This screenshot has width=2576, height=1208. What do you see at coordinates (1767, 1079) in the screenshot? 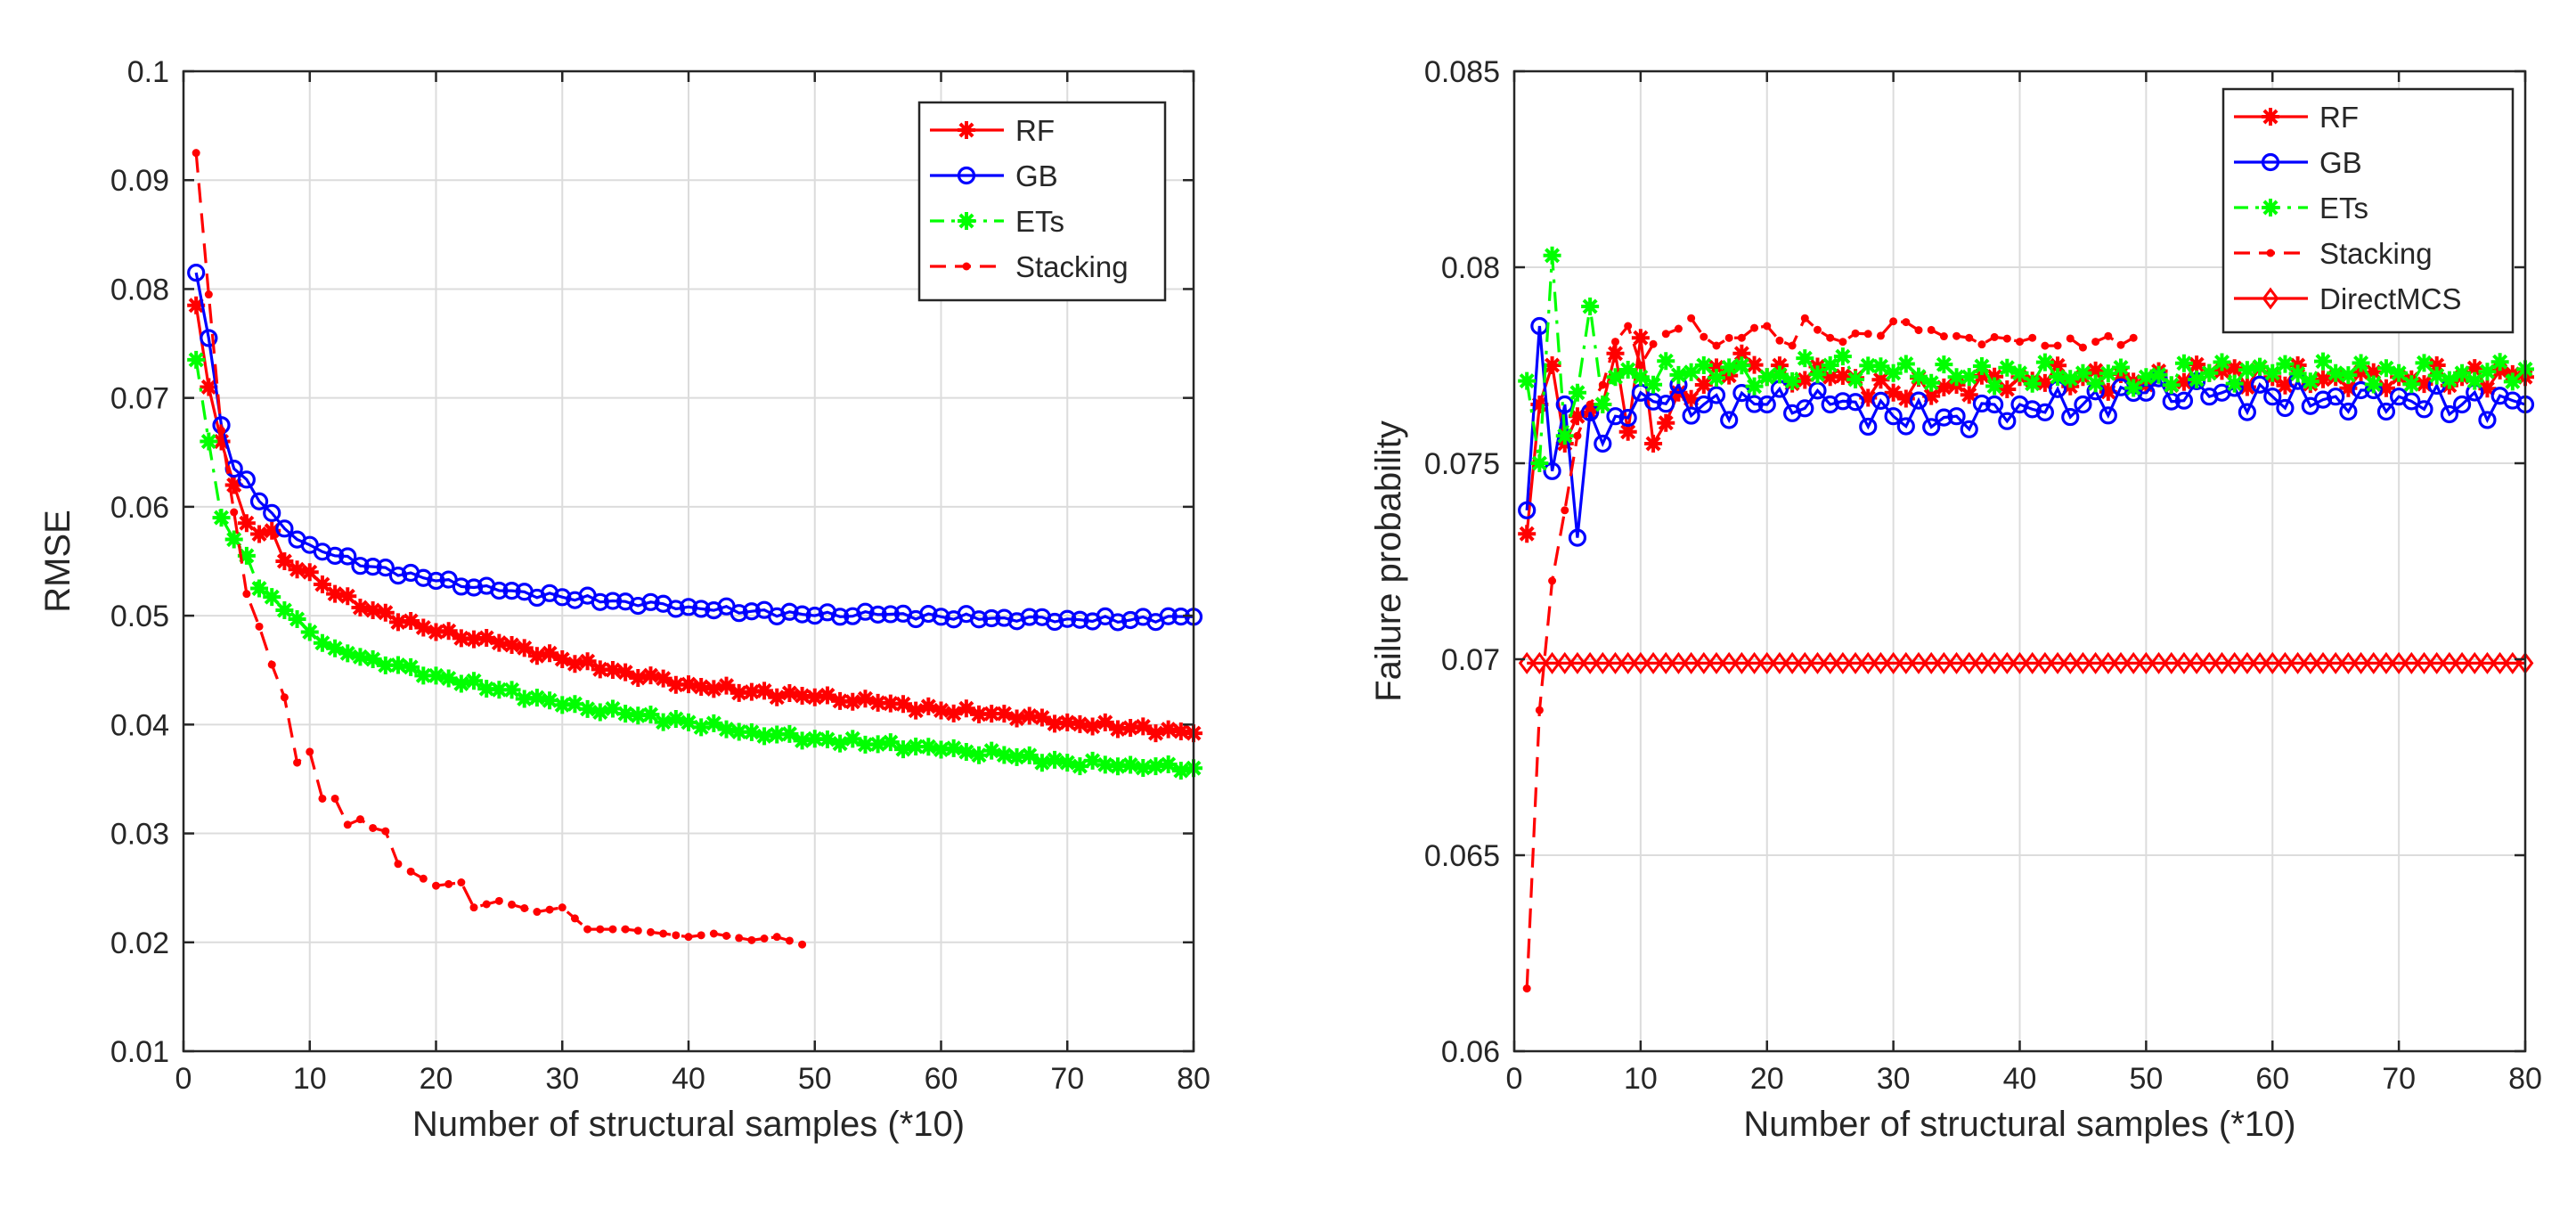
I see `x-tick-label: 20` at bounding box center [1767, 1079].